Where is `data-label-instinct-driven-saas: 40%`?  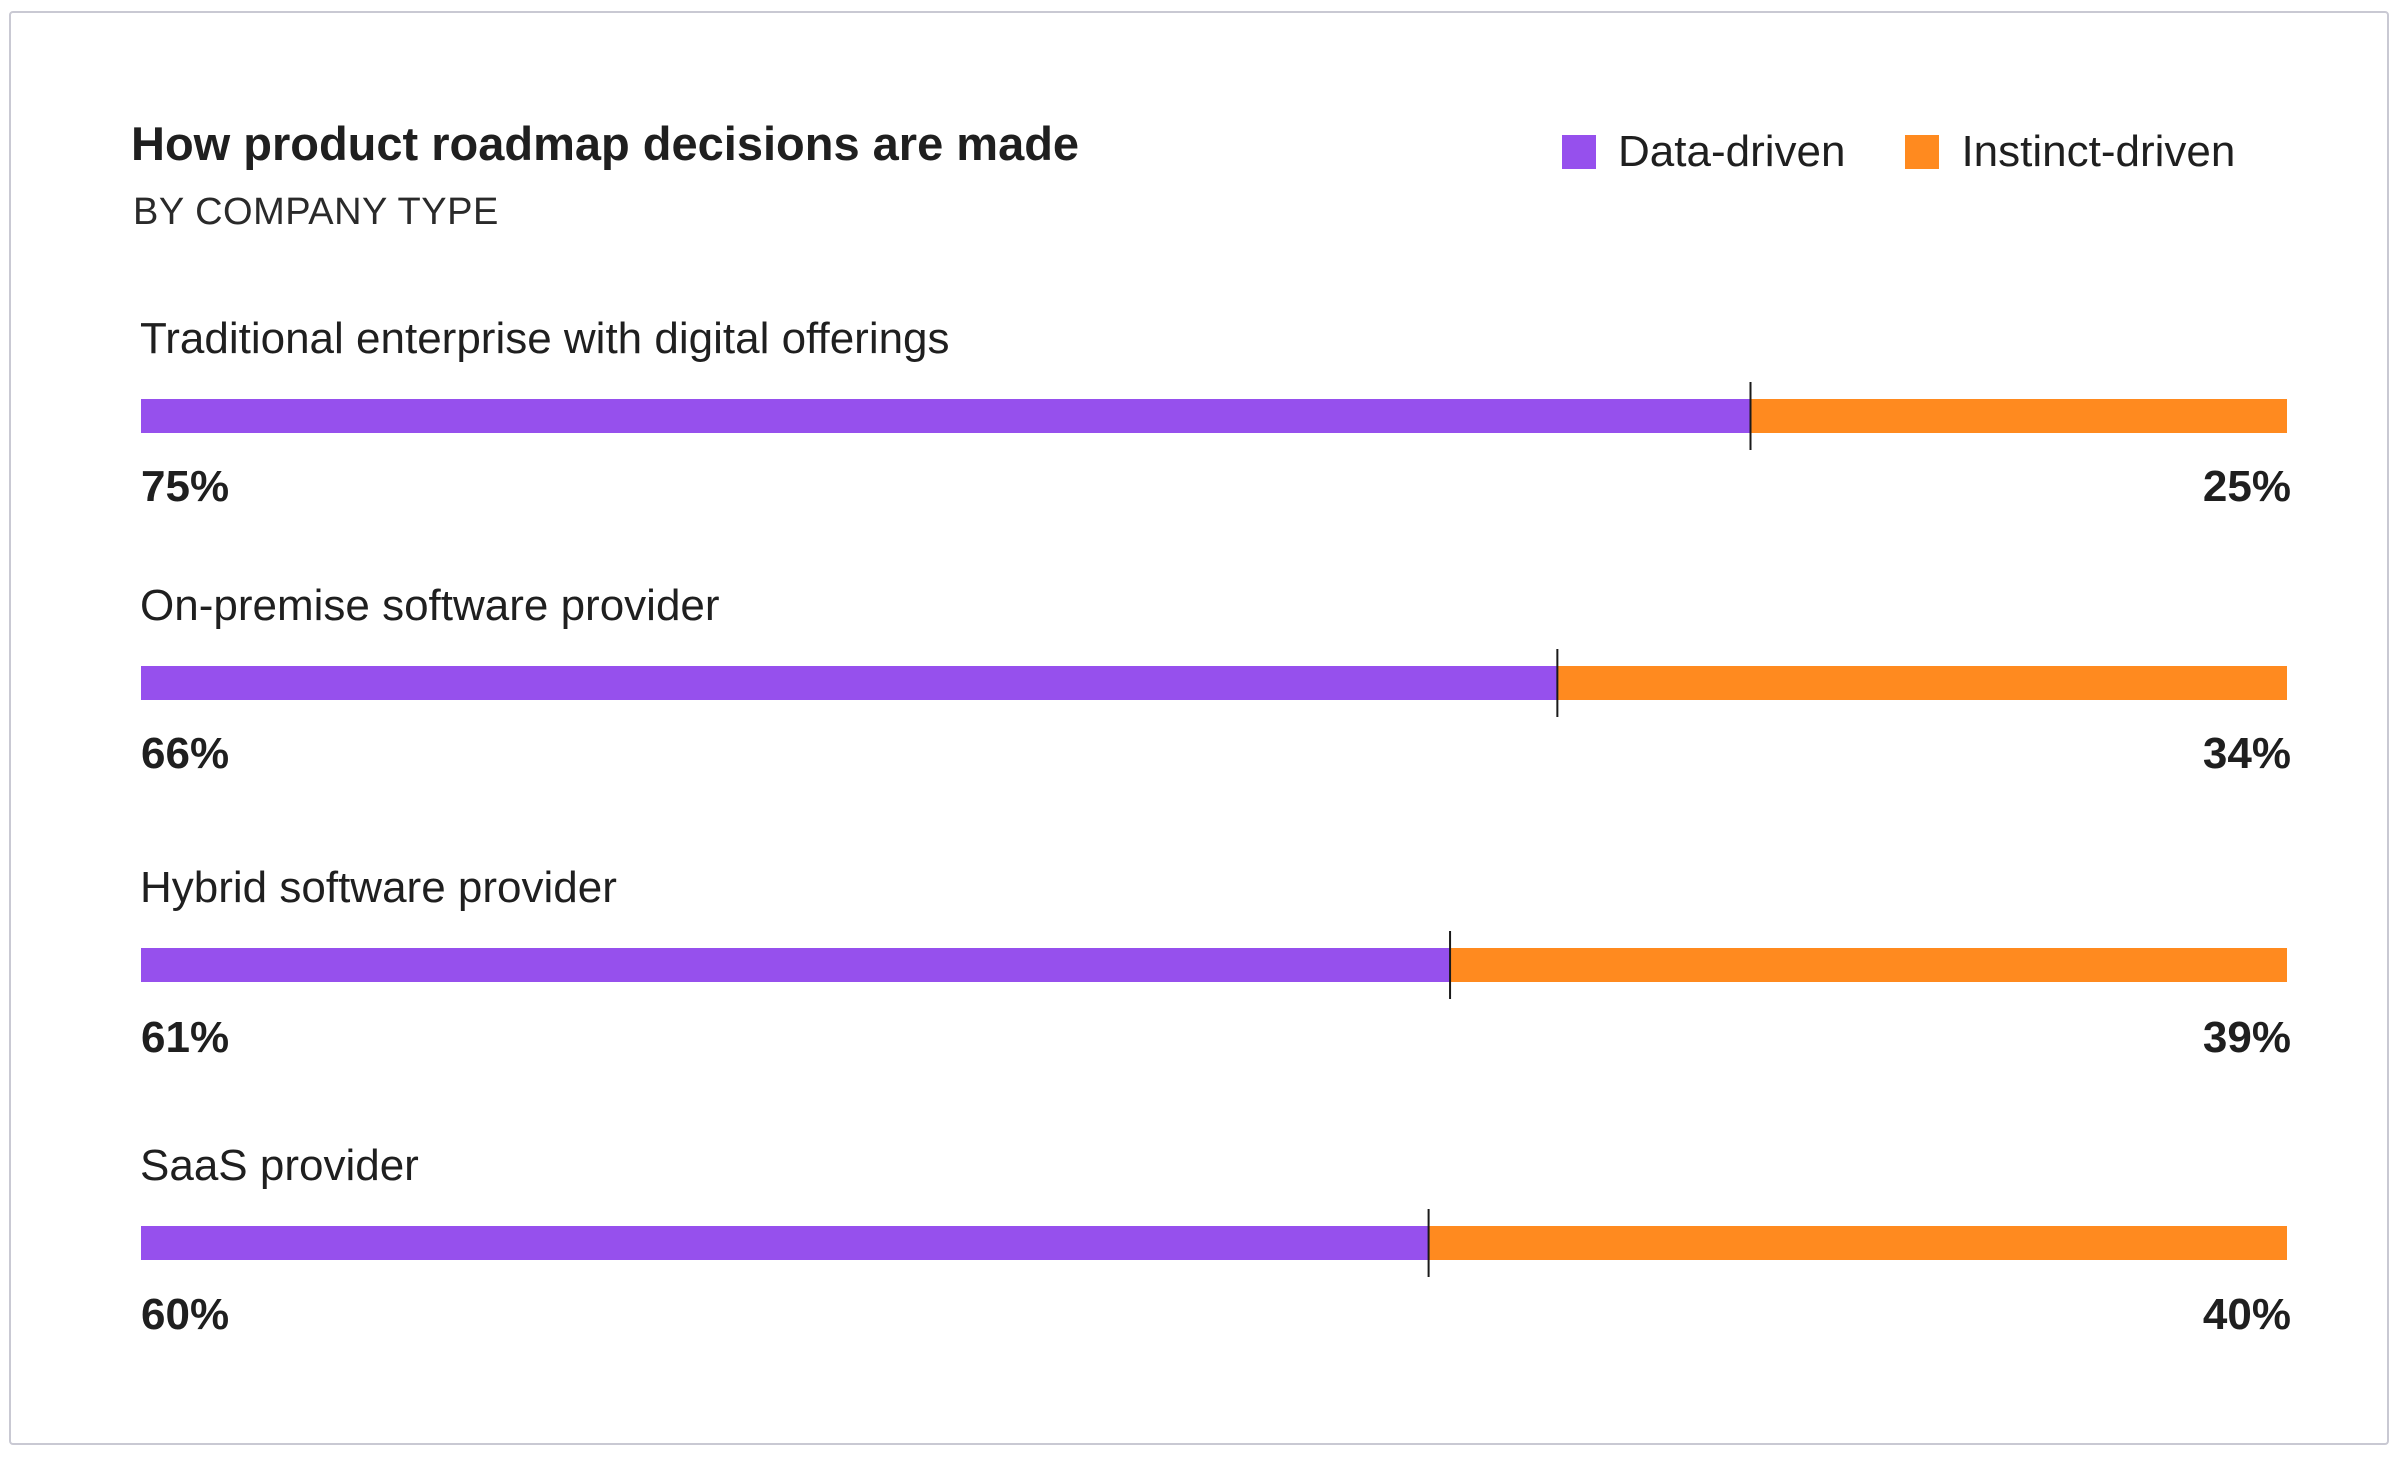 data-label-instinct-driven-saas: 40% is located at coordinates (2247, 1314).